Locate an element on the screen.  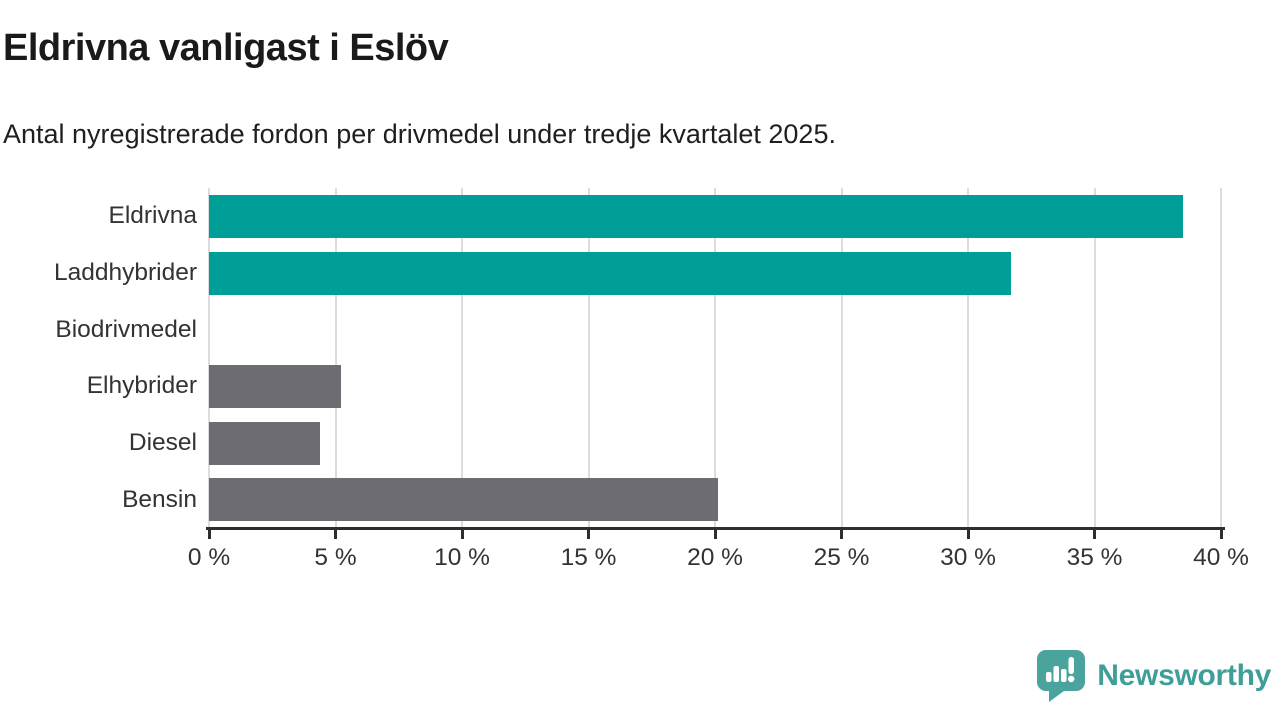
bar-bensin is located at coordinates (463, 500).